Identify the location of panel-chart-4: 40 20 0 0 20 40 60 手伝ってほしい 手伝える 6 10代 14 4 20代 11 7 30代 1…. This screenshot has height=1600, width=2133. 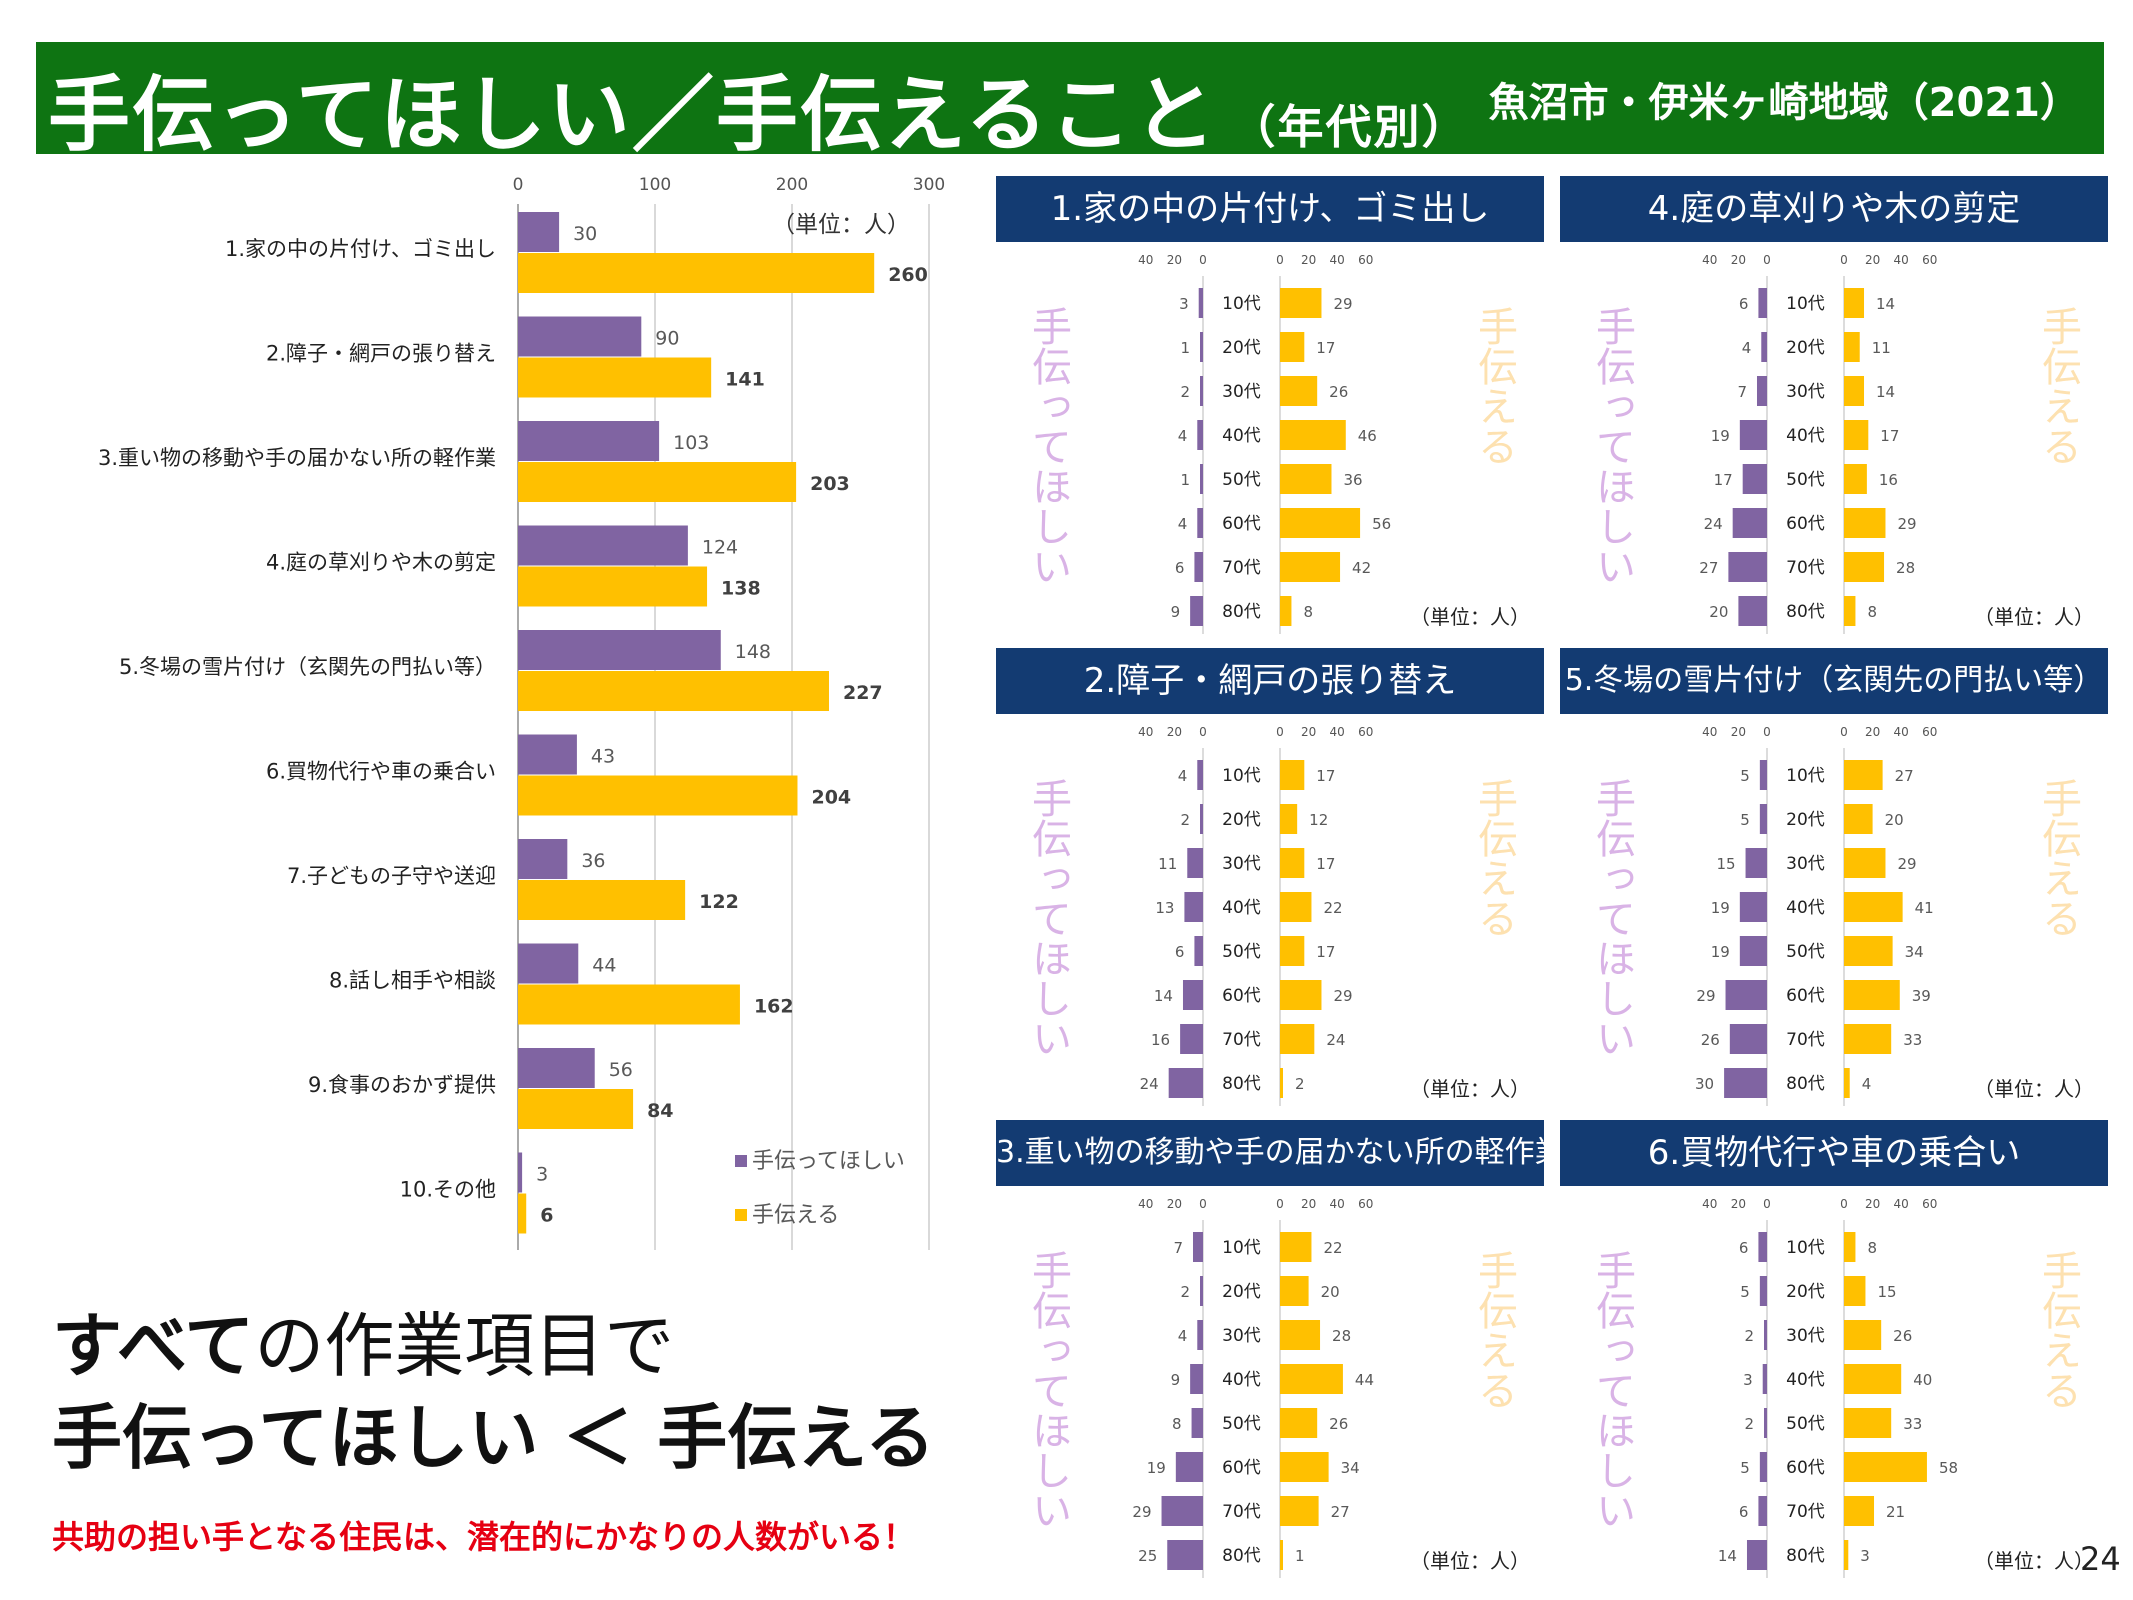
(1841, 443).